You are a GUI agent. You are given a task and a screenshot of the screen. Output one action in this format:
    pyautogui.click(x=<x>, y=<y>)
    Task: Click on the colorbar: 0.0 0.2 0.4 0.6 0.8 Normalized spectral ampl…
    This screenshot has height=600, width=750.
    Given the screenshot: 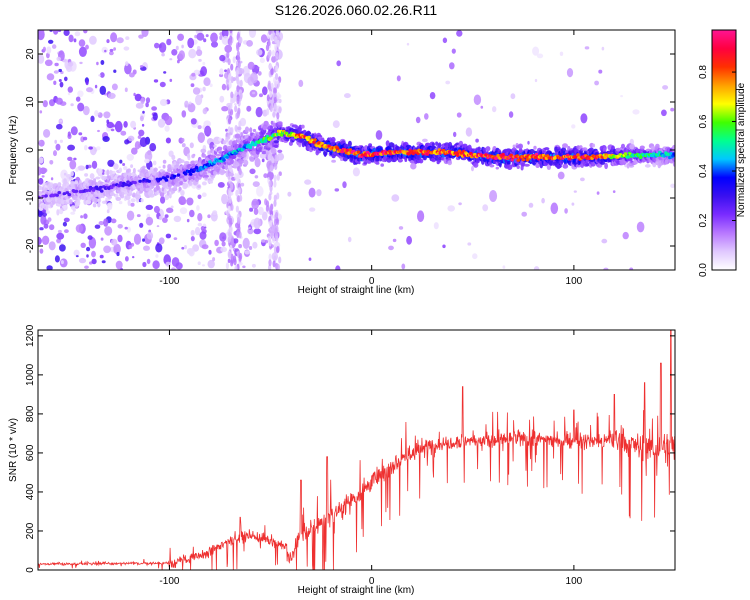 What is the action you would take?
    pyautogui.click(x=722, y=153)
    